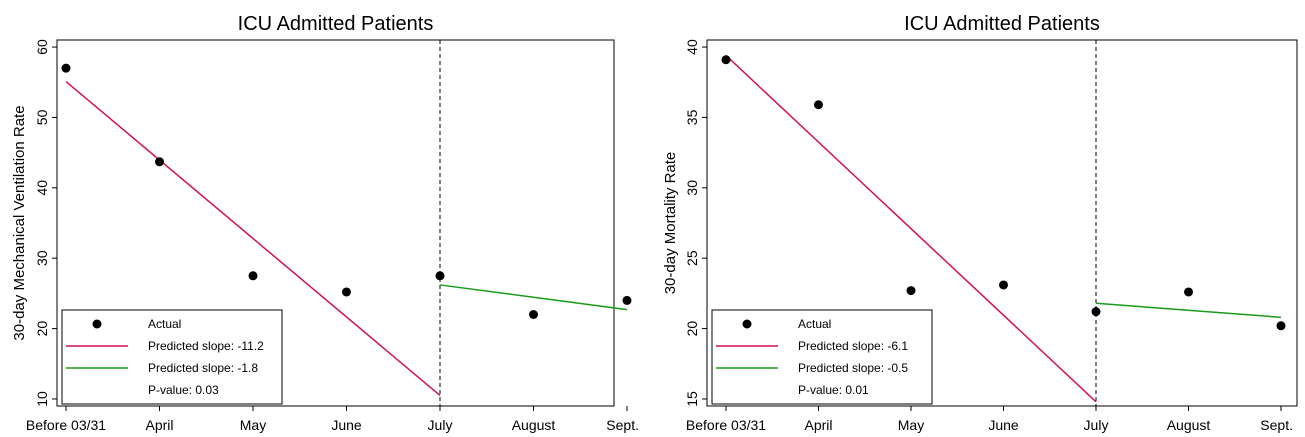 This screenshot has width=1305, height=437. What do you see at coordinates (692, 258) in the screenshot?
I see `y-tick-label: 25` at bounding box center [692, 258].